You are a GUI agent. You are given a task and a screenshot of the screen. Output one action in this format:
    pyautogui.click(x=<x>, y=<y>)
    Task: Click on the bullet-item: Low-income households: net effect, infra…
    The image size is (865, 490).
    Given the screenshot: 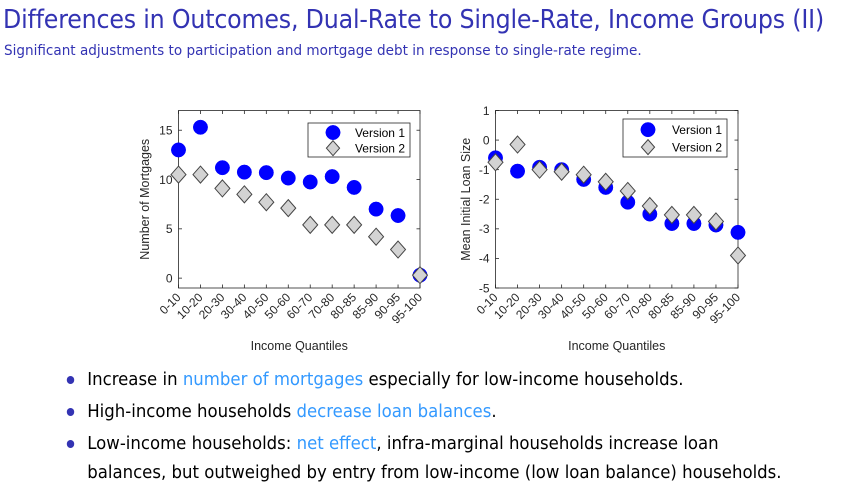 What is the action you would take?
    pyautogui.click(x=436, y=458)
    